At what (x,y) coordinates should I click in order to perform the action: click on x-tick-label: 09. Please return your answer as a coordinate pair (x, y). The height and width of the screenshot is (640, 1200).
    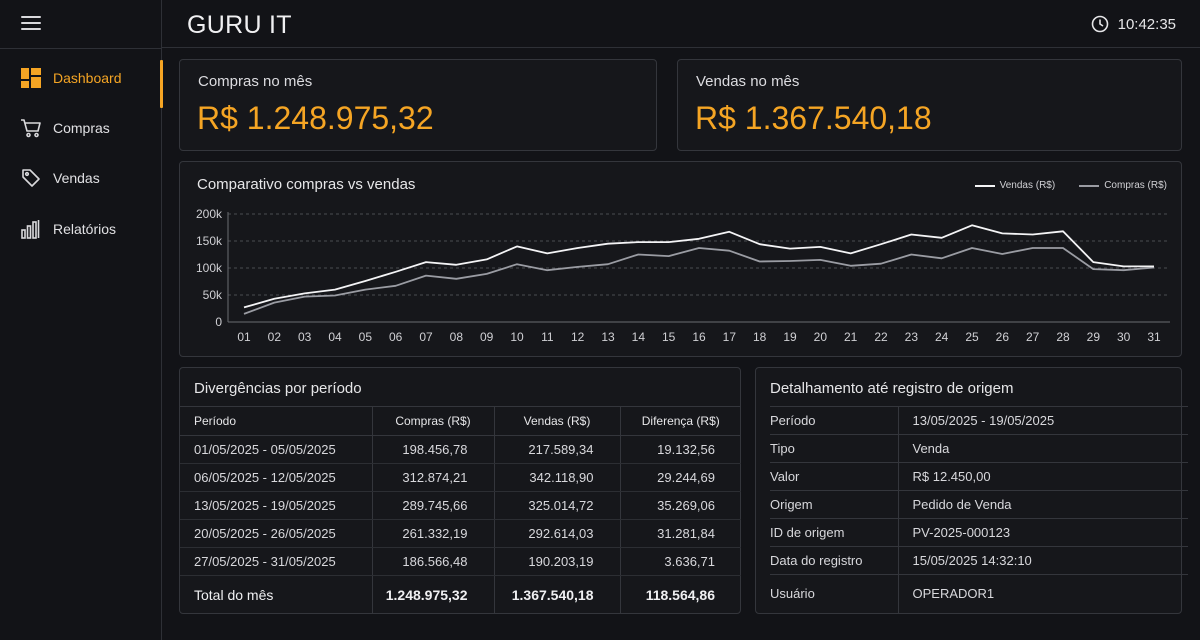
    Looking at the image, I should click on (487, 337).